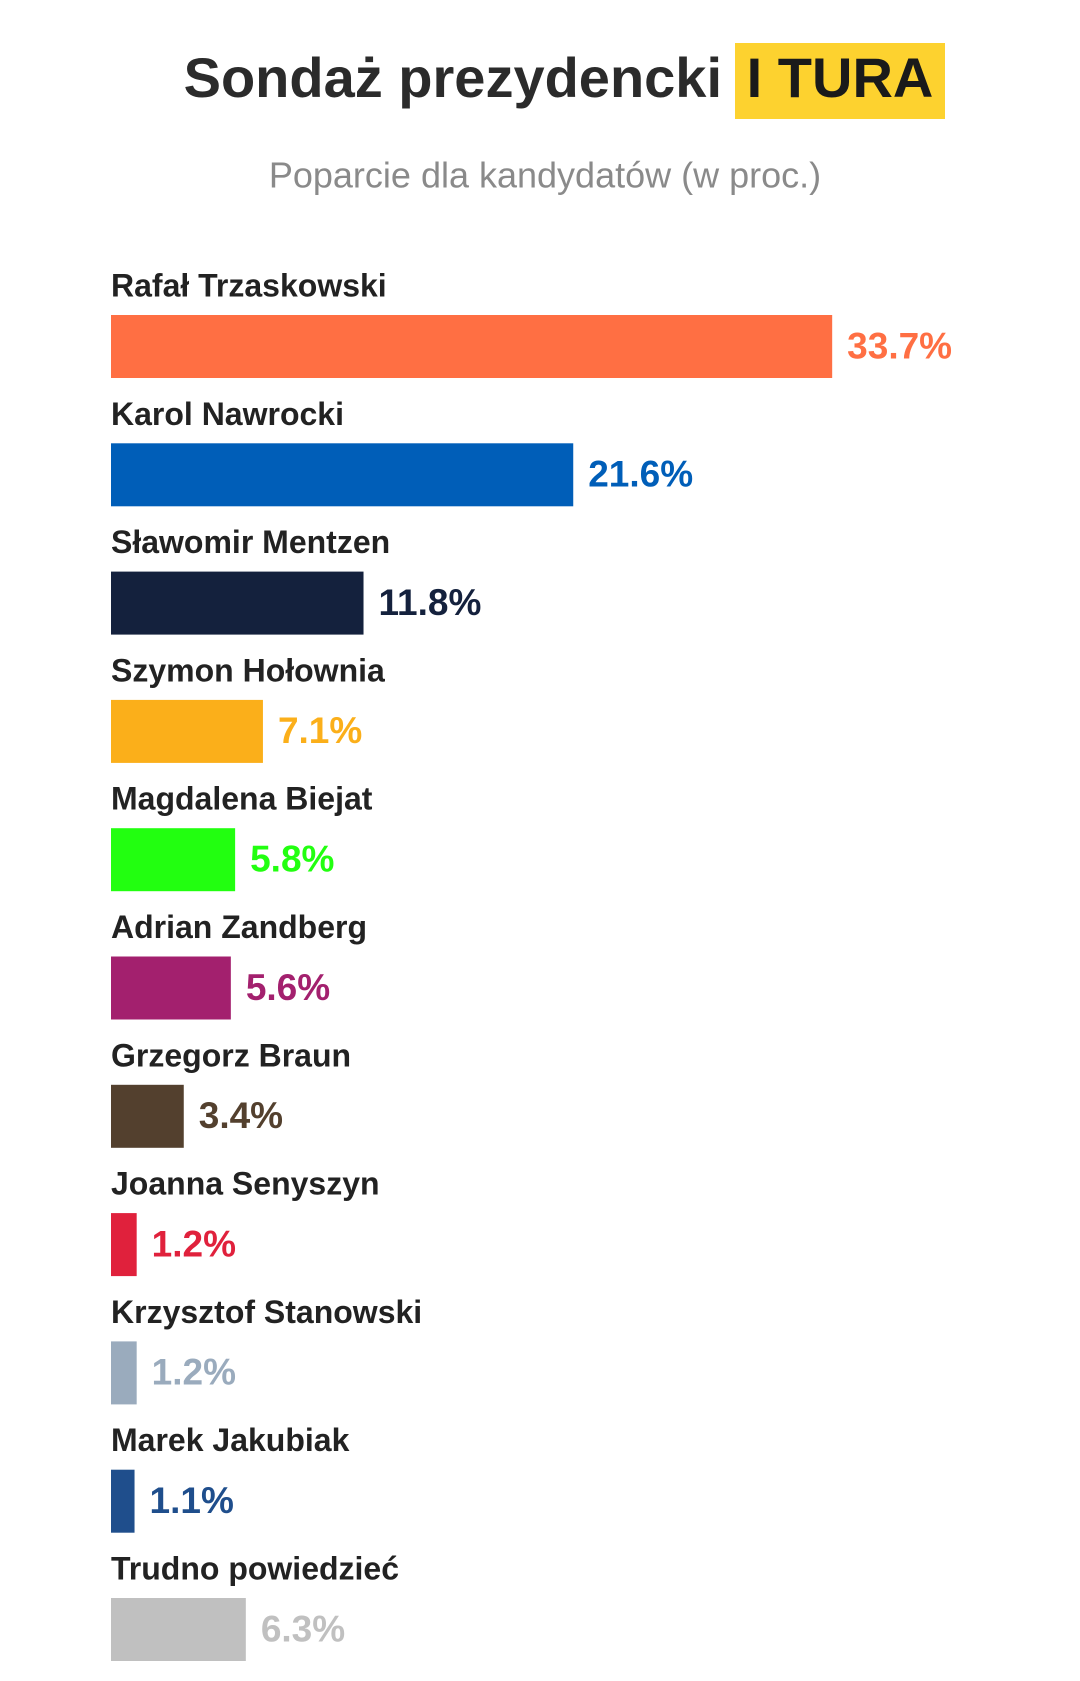 This screenshot has height=1681, width=1080. I want to click on value-label: 1.1%, so click(192, 1500).